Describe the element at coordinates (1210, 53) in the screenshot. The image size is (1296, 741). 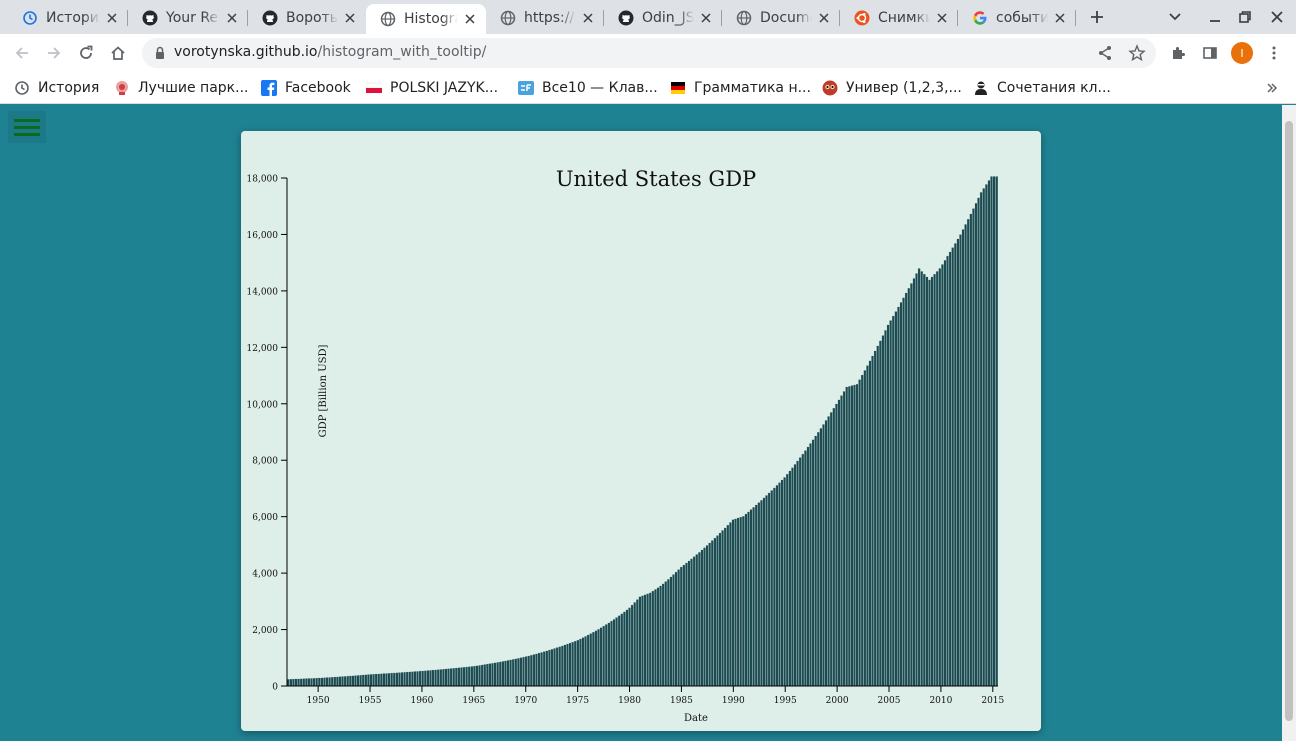
I see `side-panel-button` at that location.